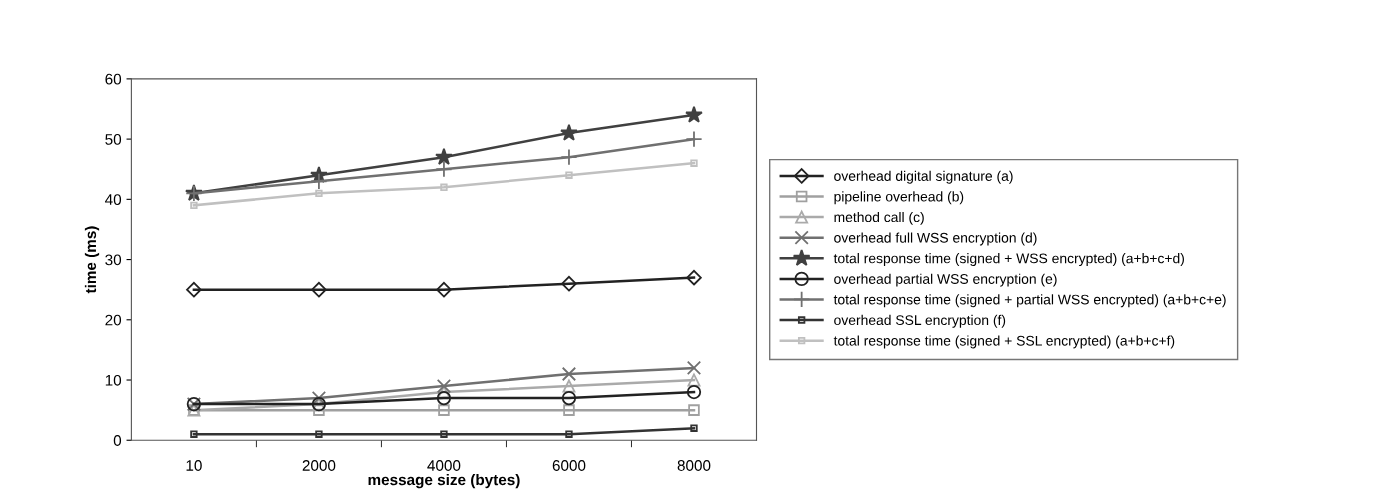 This screenshot has width=1383, height=493. Describe the element at coordinates (1029, 301) in the screenshot. I see `legend-label: total response time (signed + partial WSS encrypted) (a+b+c+e)` at that location.